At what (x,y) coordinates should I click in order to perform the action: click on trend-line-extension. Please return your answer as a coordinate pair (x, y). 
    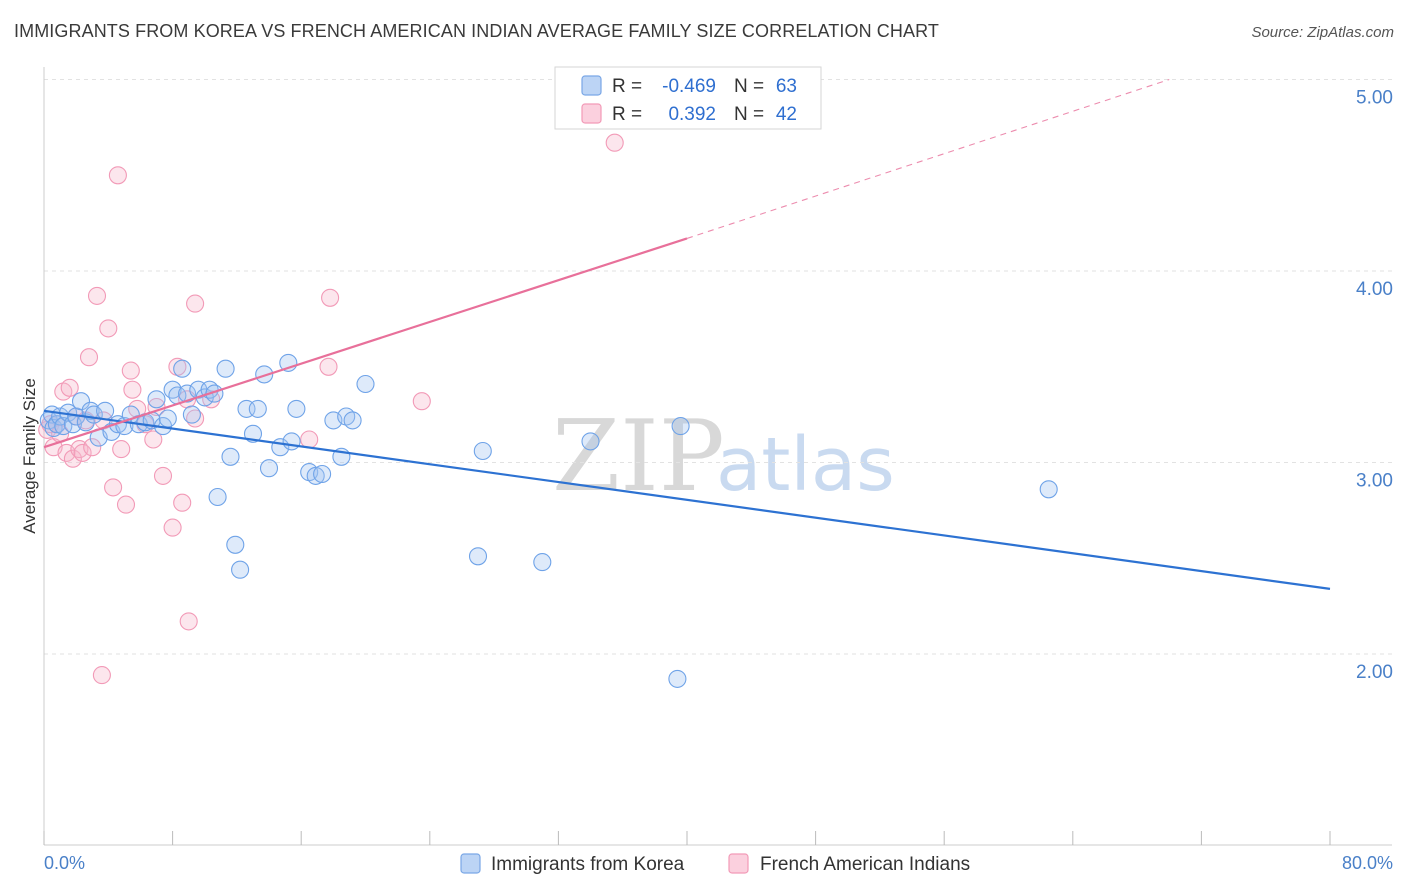
    Looking at the image, I should click on (928, 158).